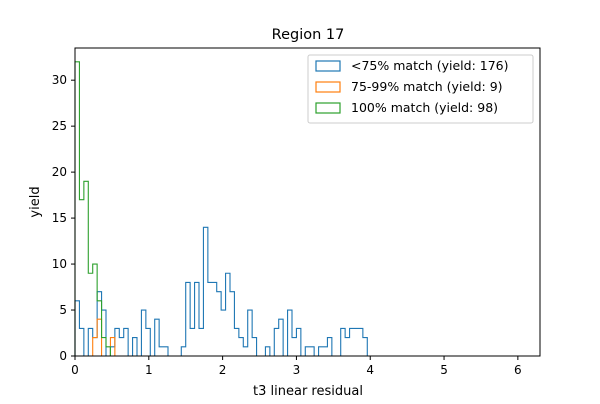 Image resolution: width=600 pixels, height=404 pixels. I want to click on y-axis-label: yield, so click(35, 201).